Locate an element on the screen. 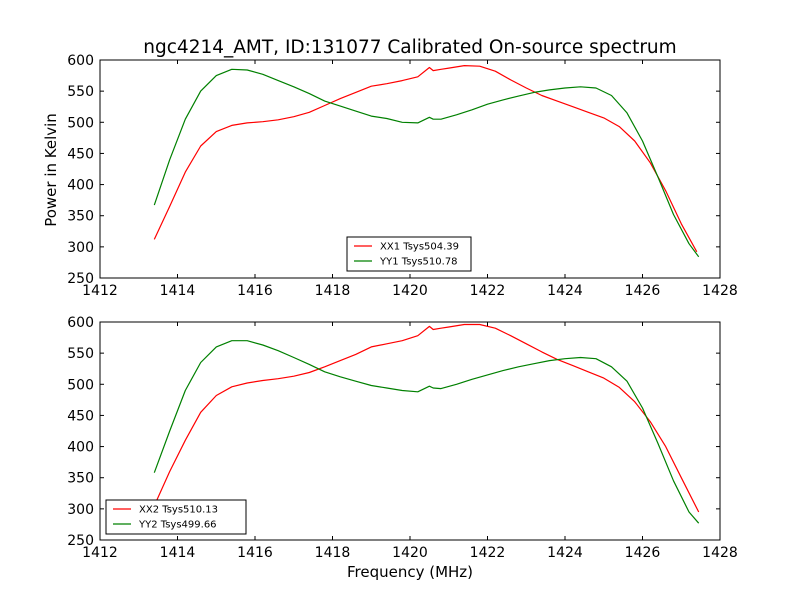 The width and height of the screenshot is (800, 600). legend-label: YY1 Tsys510.78 is located at coordinates (418, 262).